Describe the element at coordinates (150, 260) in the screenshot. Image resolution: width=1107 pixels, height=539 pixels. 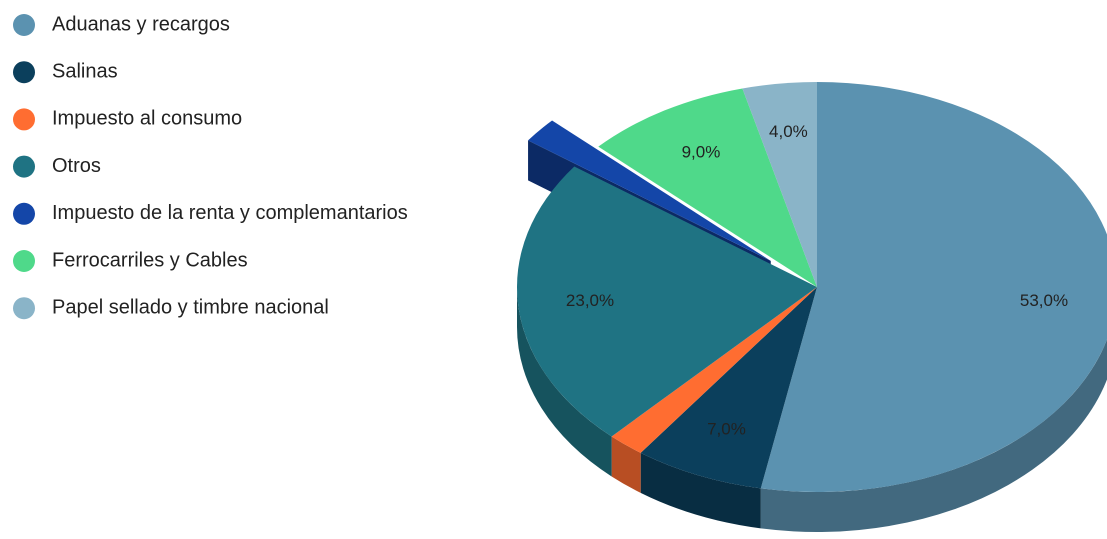
I see `legend-text: Ferrocarriles y Cables` at that location.